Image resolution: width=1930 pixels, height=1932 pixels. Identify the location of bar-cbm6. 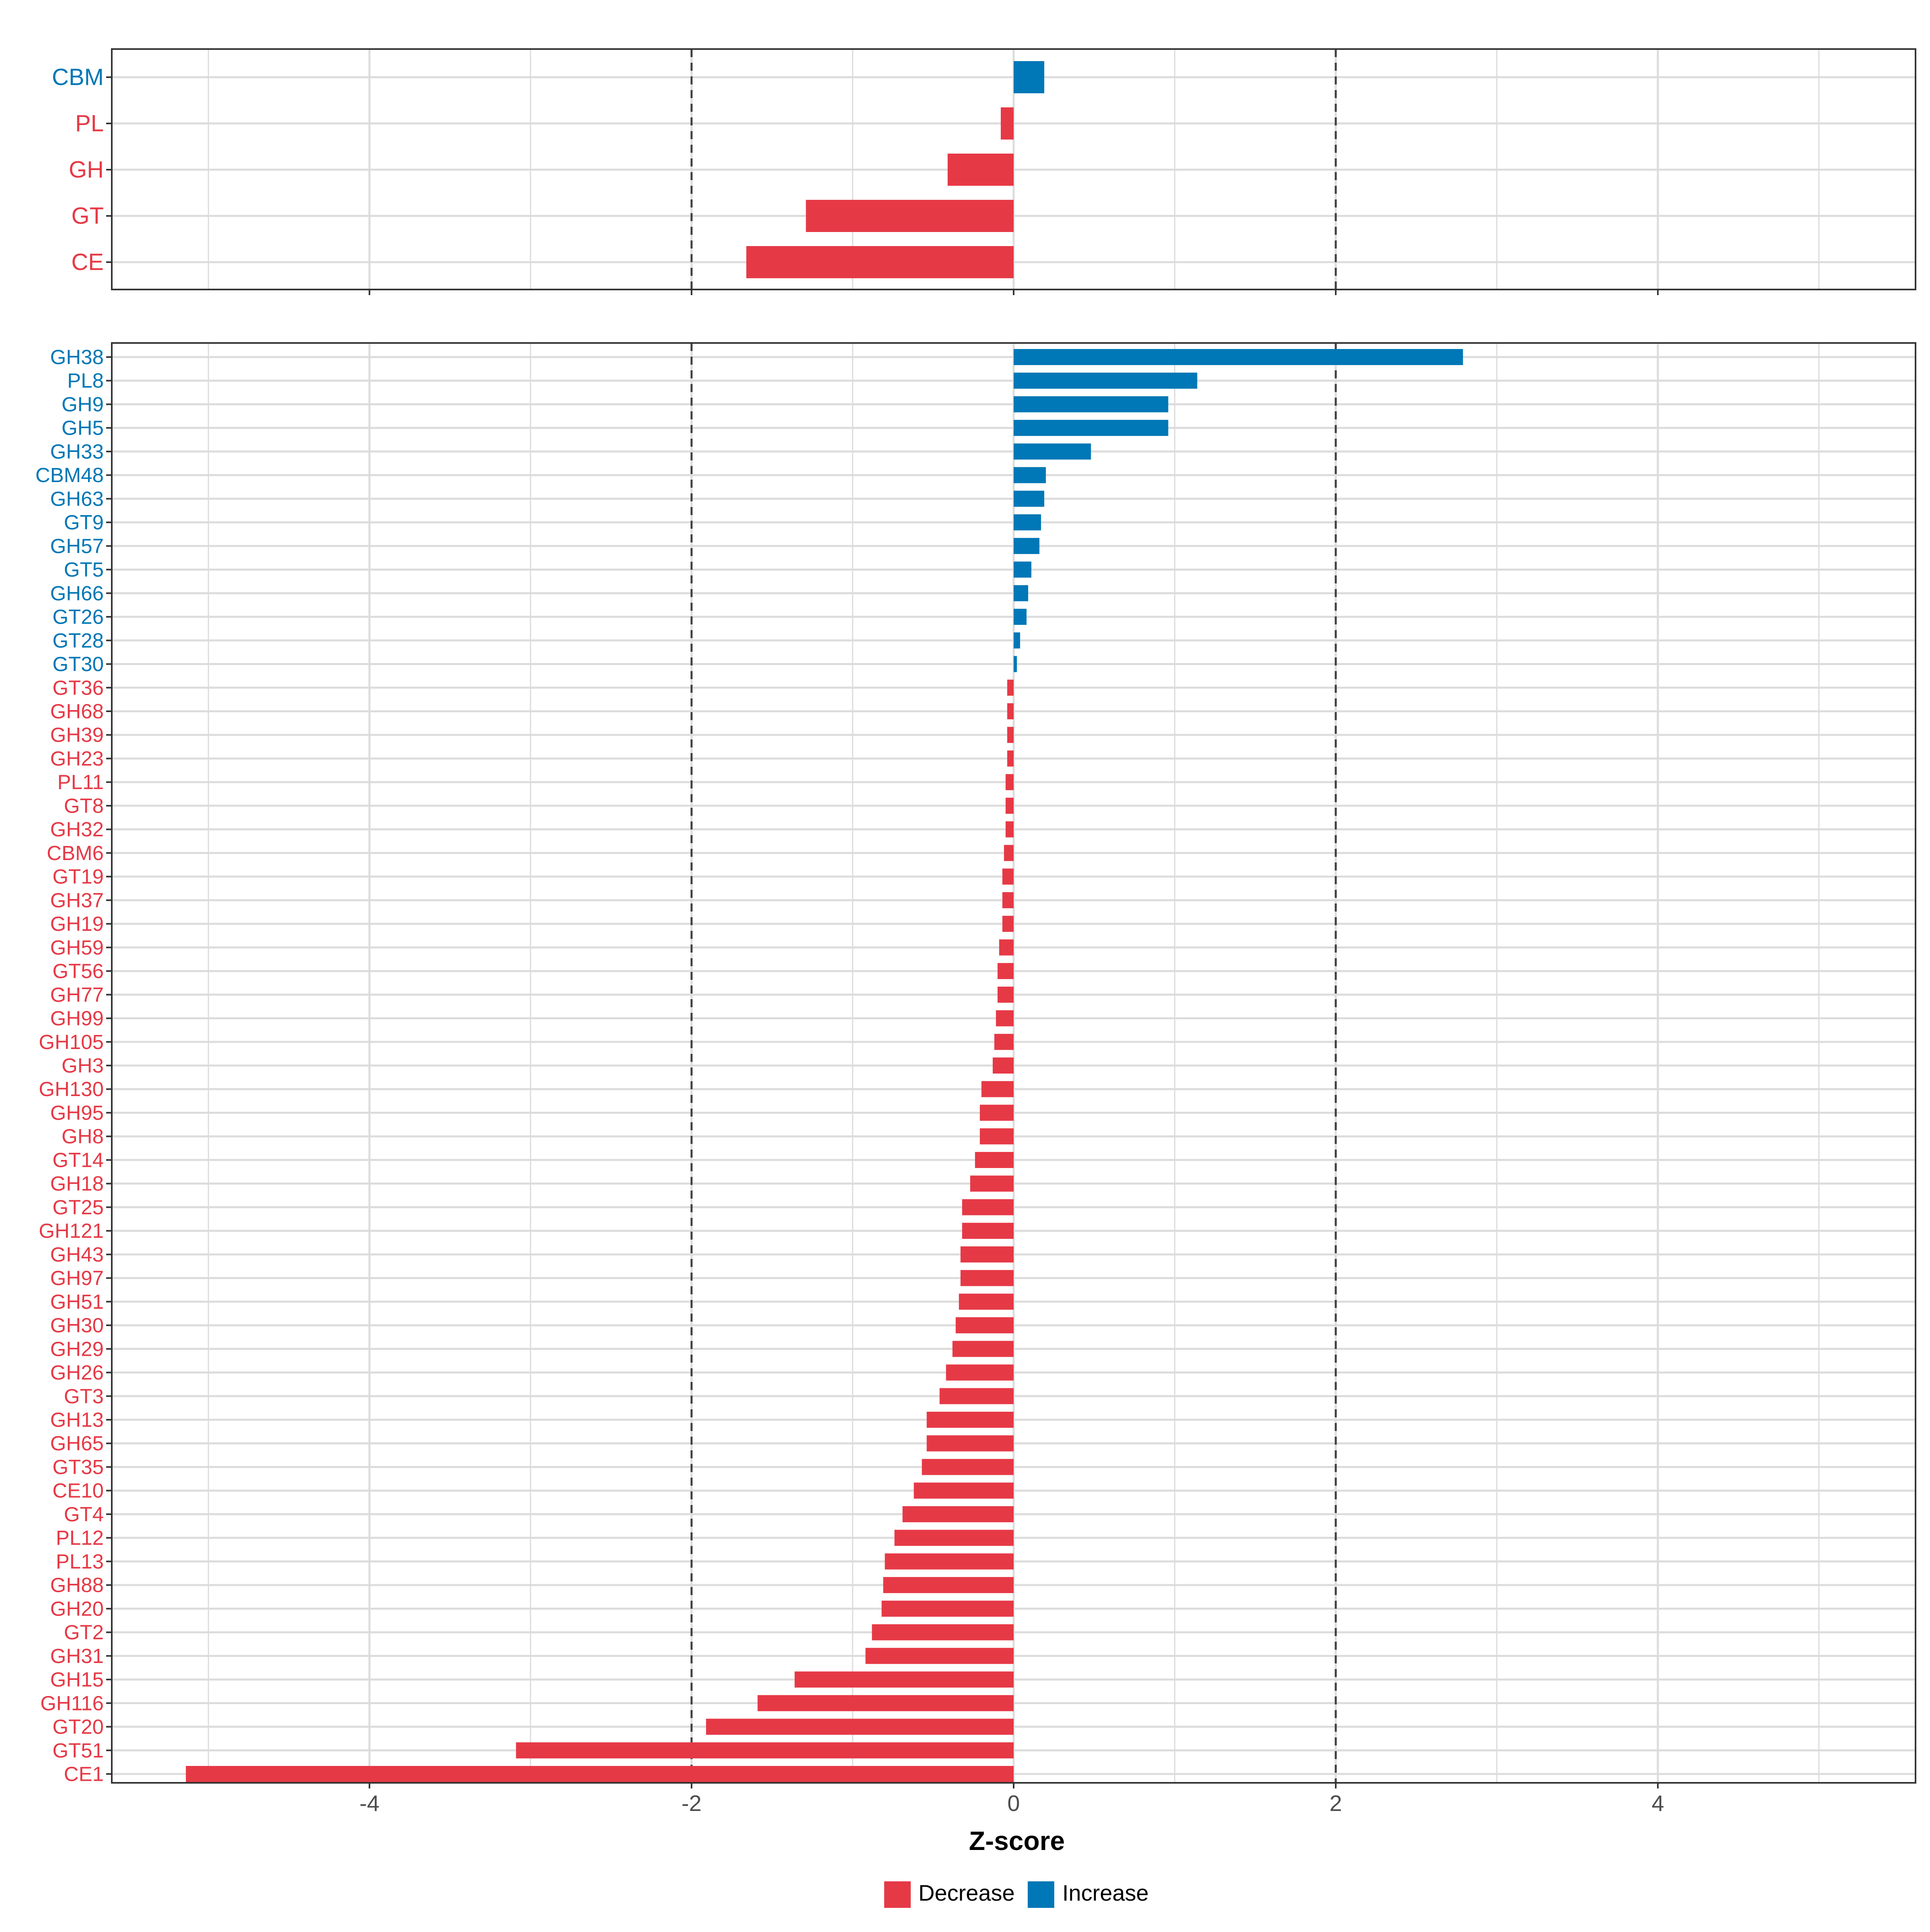
(1009, 853).